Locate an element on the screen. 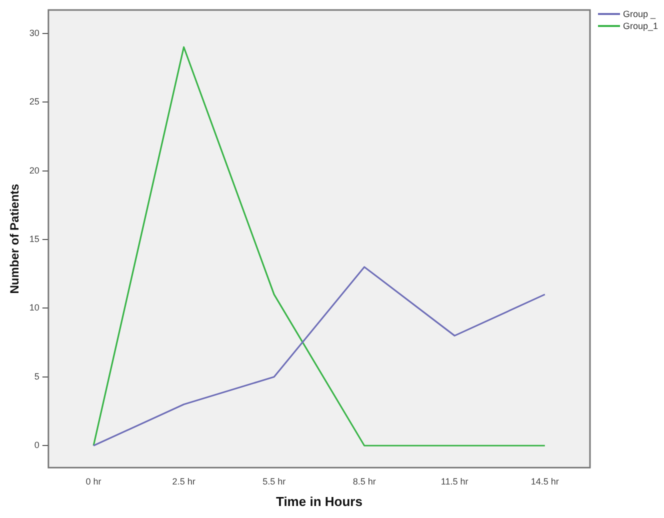 The height and width of the screenshot is (518, 664). y-tick-label: 20 is located at coordinates (34, 170).